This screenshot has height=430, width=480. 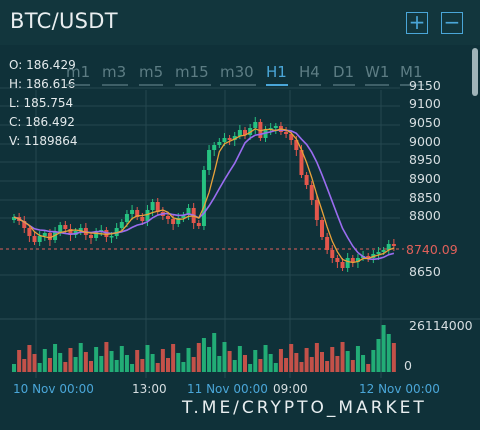 I want to click on zoom-out-button: −, so click(x=452, y=23).